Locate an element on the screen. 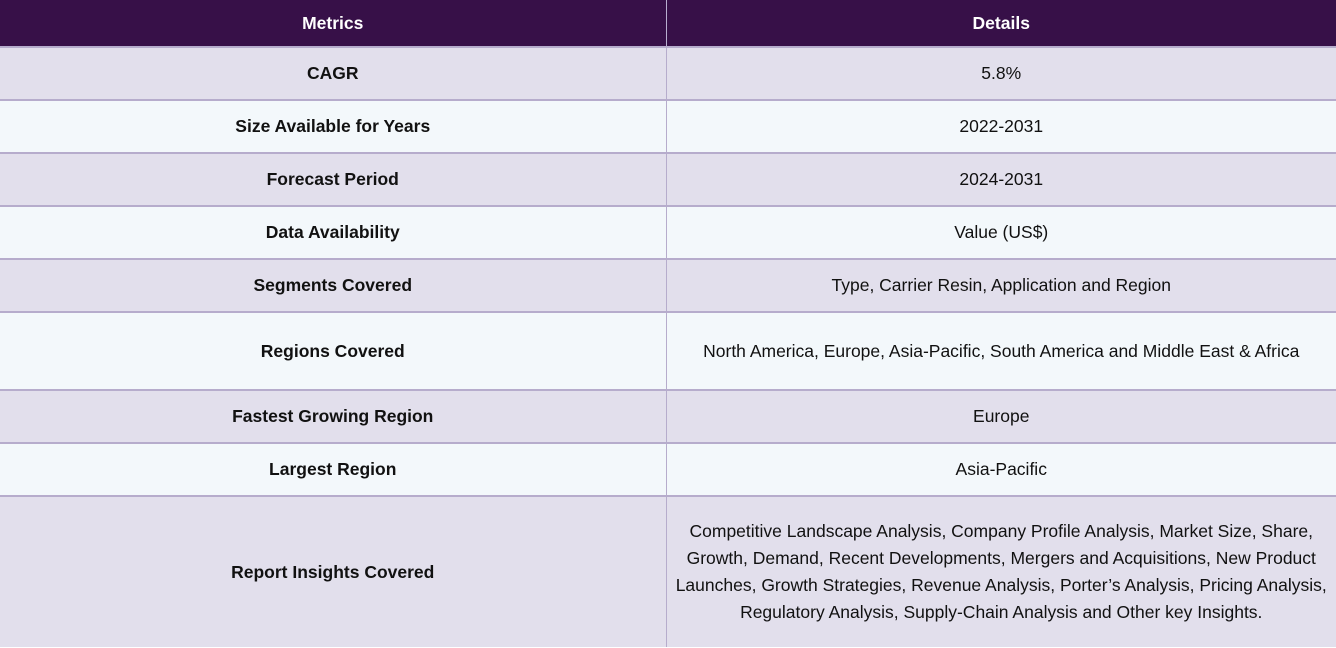 This screenshot has height=648, width=1336. metric-cell: Forecast Period is located at coordinates (333, 179).